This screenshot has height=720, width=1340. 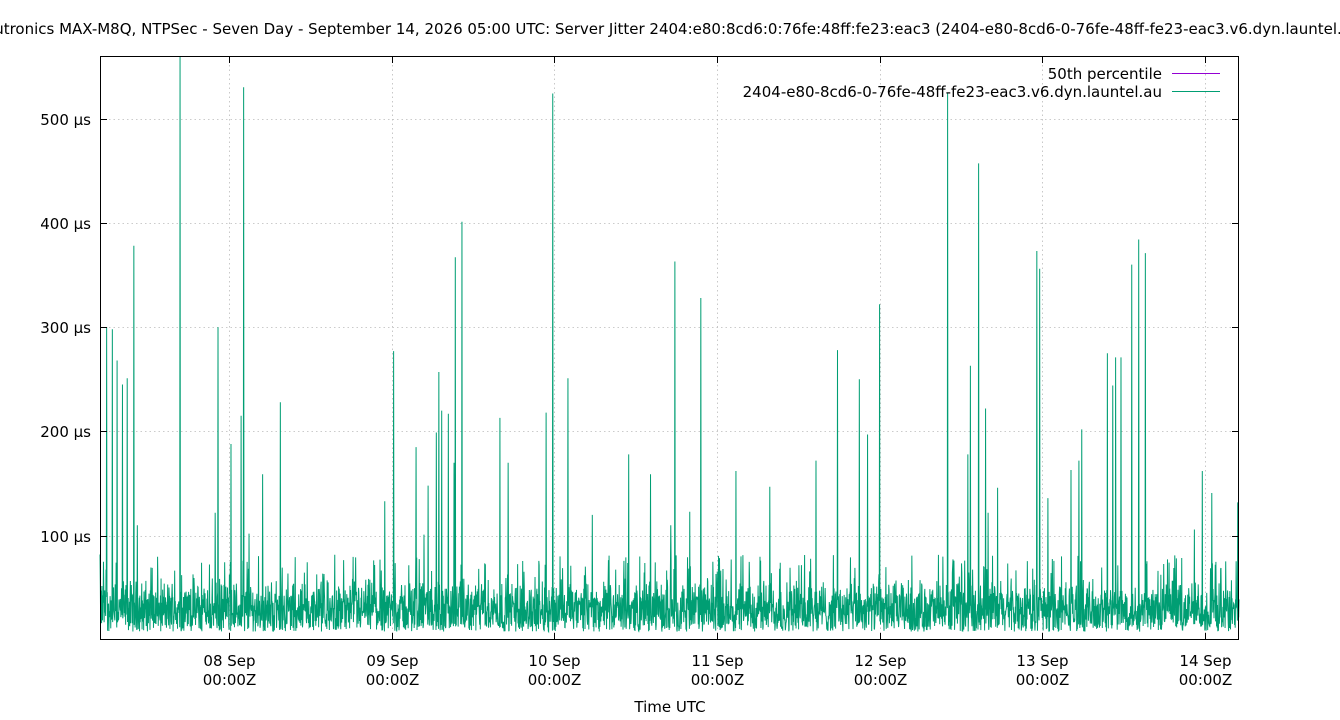 I want to click on legend-label-50th-percentile: 50th percentile, so click(x=1105, y=74).